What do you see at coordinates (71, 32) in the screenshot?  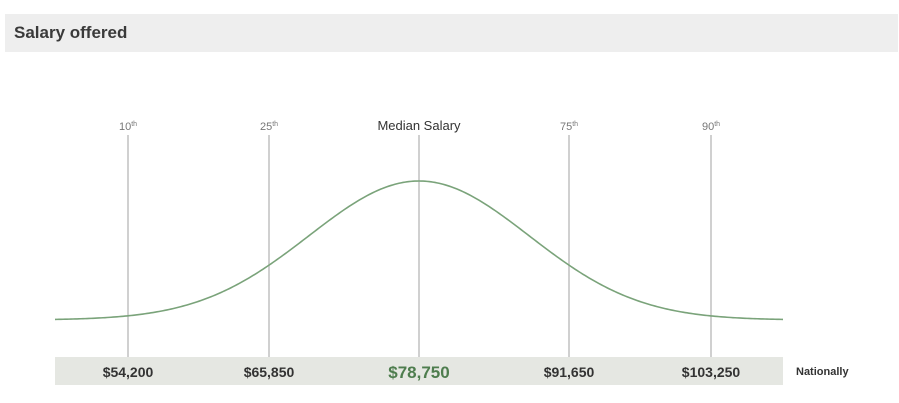 I see `section-title: Salary offered` at bounding box center [71, 32].